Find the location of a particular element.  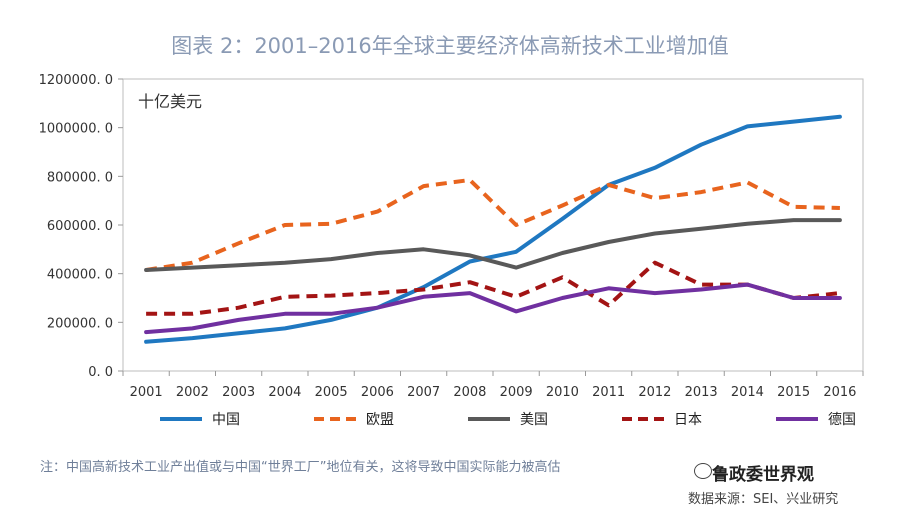

x-tick-label: 2008 is located at coordinates (469, 392).